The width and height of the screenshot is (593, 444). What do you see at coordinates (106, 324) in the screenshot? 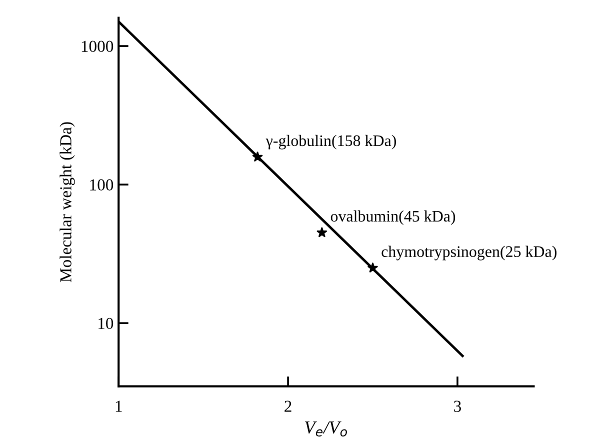
I see `y-tick-label: 10` at bounding box center [106, 324].